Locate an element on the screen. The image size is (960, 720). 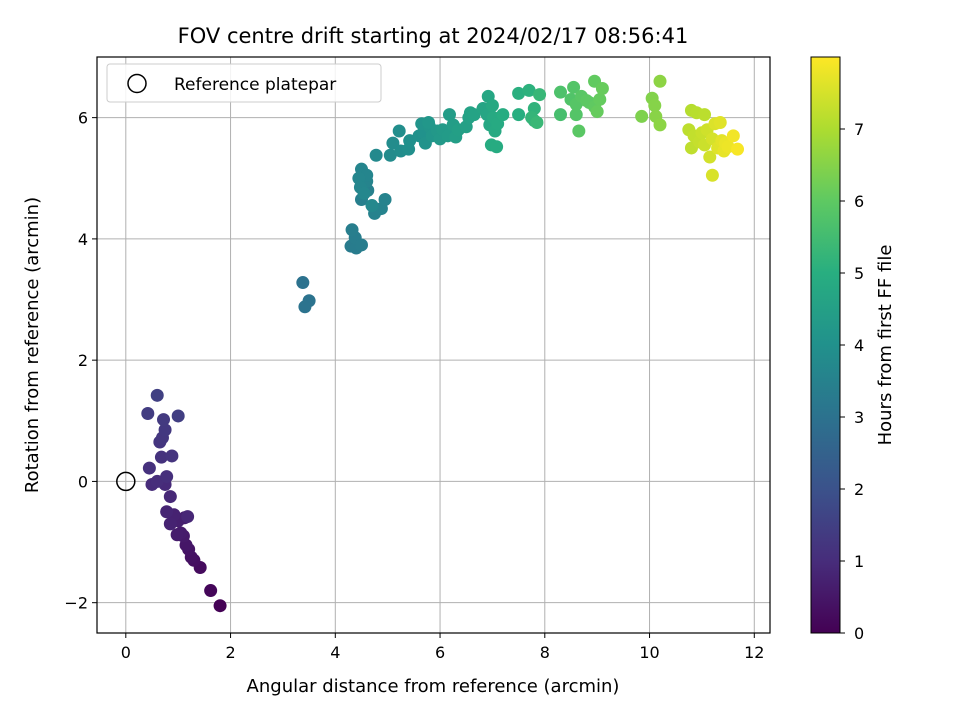
colorbar-label: Hours from first FF file is located at coordinates (885, 345).